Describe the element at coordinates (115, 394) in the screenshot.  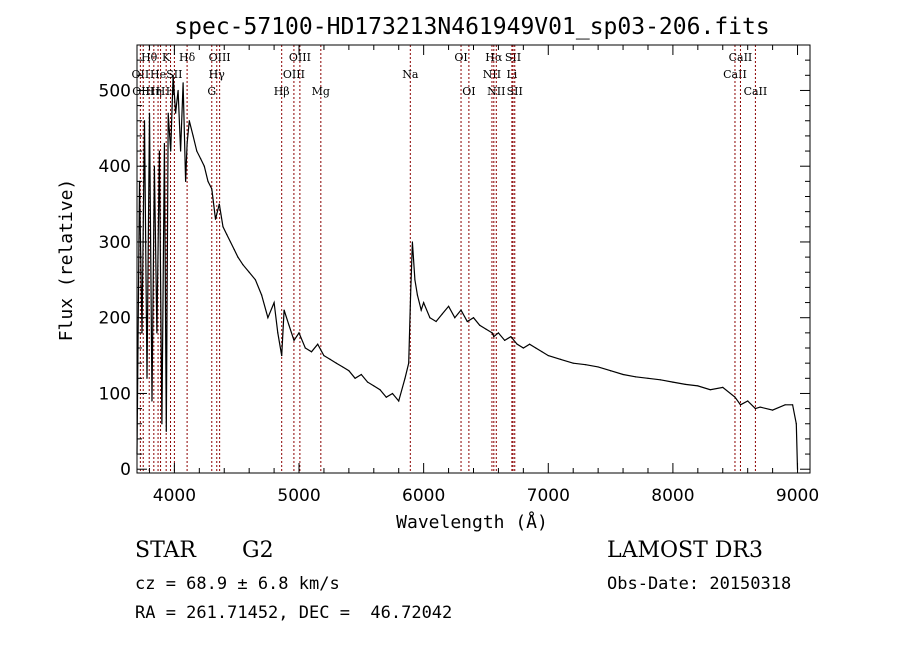
I see `y-tick-label: 100` at that location.